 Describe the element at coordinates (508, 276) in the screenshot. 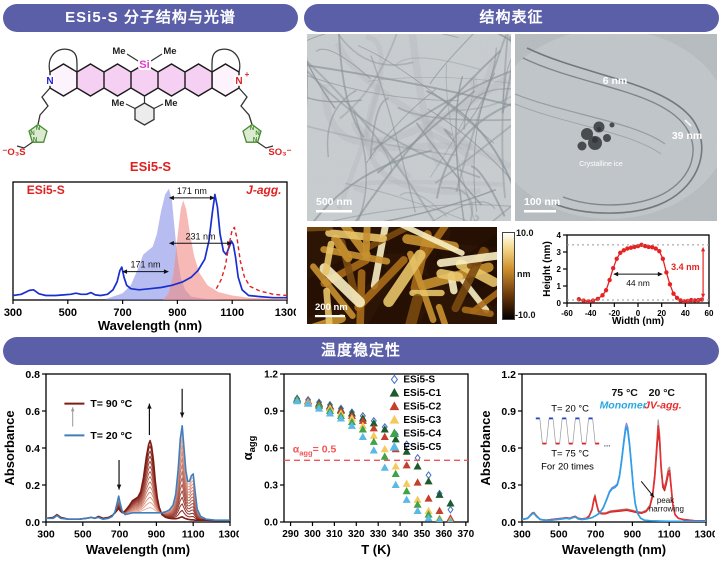

I see `afm-colorbar-gradient` at that location.